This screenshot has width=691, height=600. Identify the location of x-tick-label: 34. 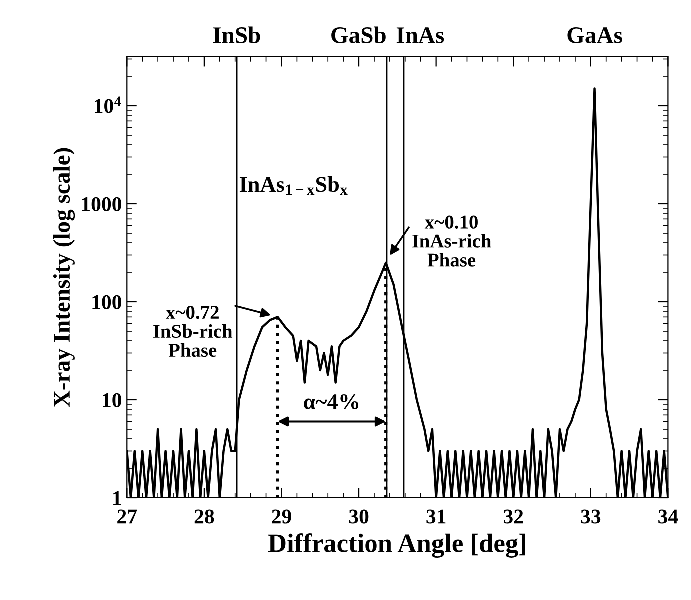
(668, 517).